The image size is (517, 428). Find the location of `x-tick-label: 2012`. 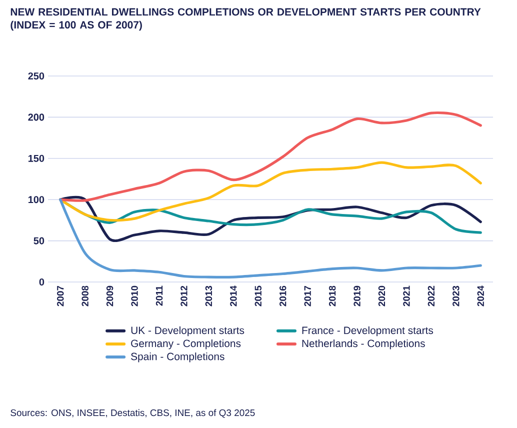

x-tick-label: 2012 is located at coordinates (184, 296).